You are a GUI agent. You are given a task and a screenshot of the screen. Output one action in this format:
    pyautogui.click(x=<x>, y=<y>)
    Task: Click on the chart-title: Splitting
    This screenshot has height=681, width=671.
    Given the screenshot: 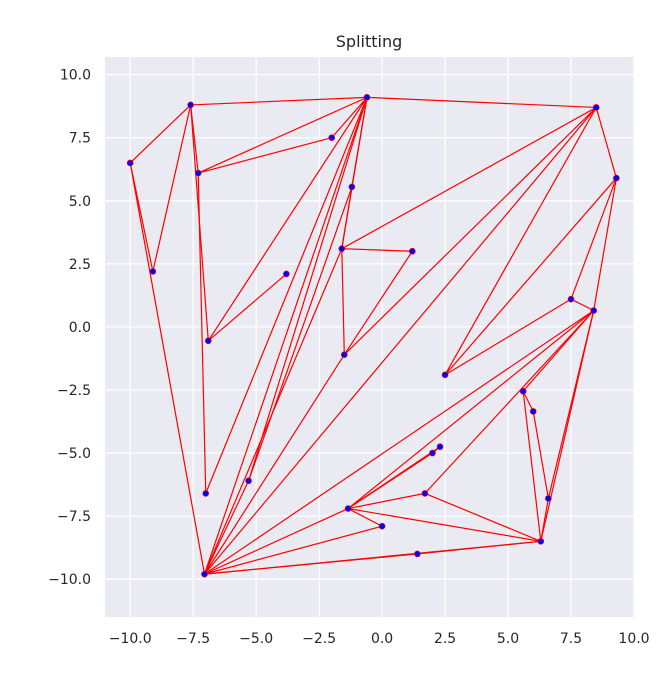 What is the action you would take?
    pyautogui.click(x=369, y=41)
    